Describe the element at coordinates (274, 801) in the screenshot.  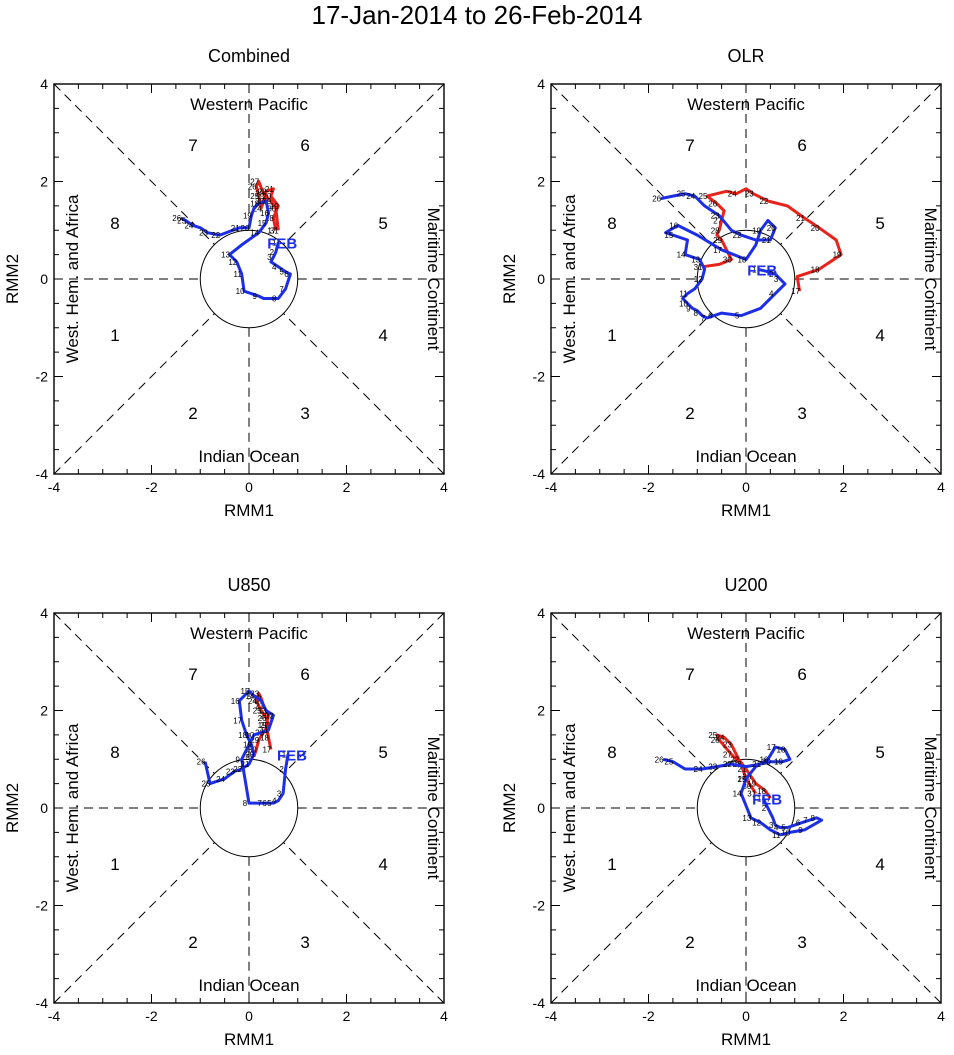
I see `day-label: 4` at that location.